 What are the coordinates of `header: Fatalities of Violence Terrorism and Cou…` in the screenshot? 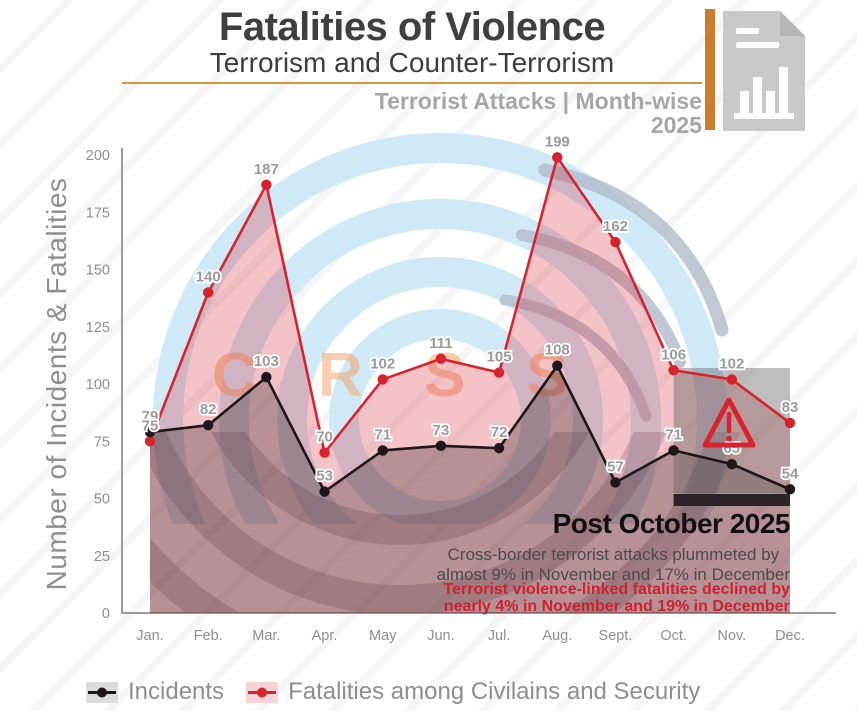 It's located at (412, 71).